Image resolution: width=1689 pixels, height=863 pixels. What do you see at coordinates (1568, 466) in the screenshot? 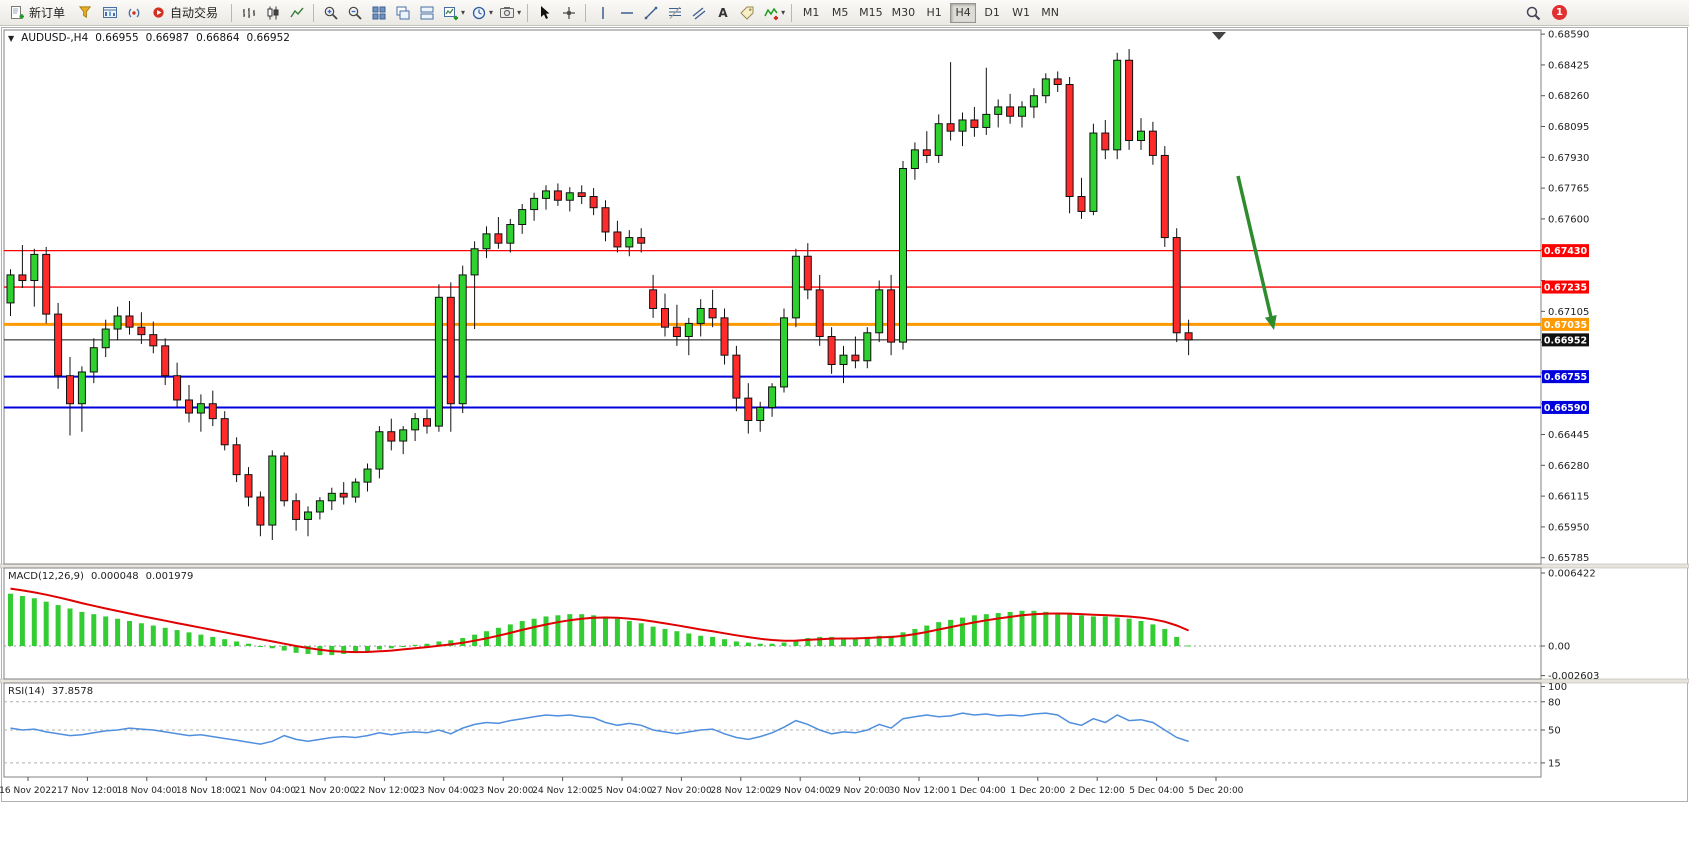
I see `svg-text: 0.66280` at bounding box center [1568, 466].